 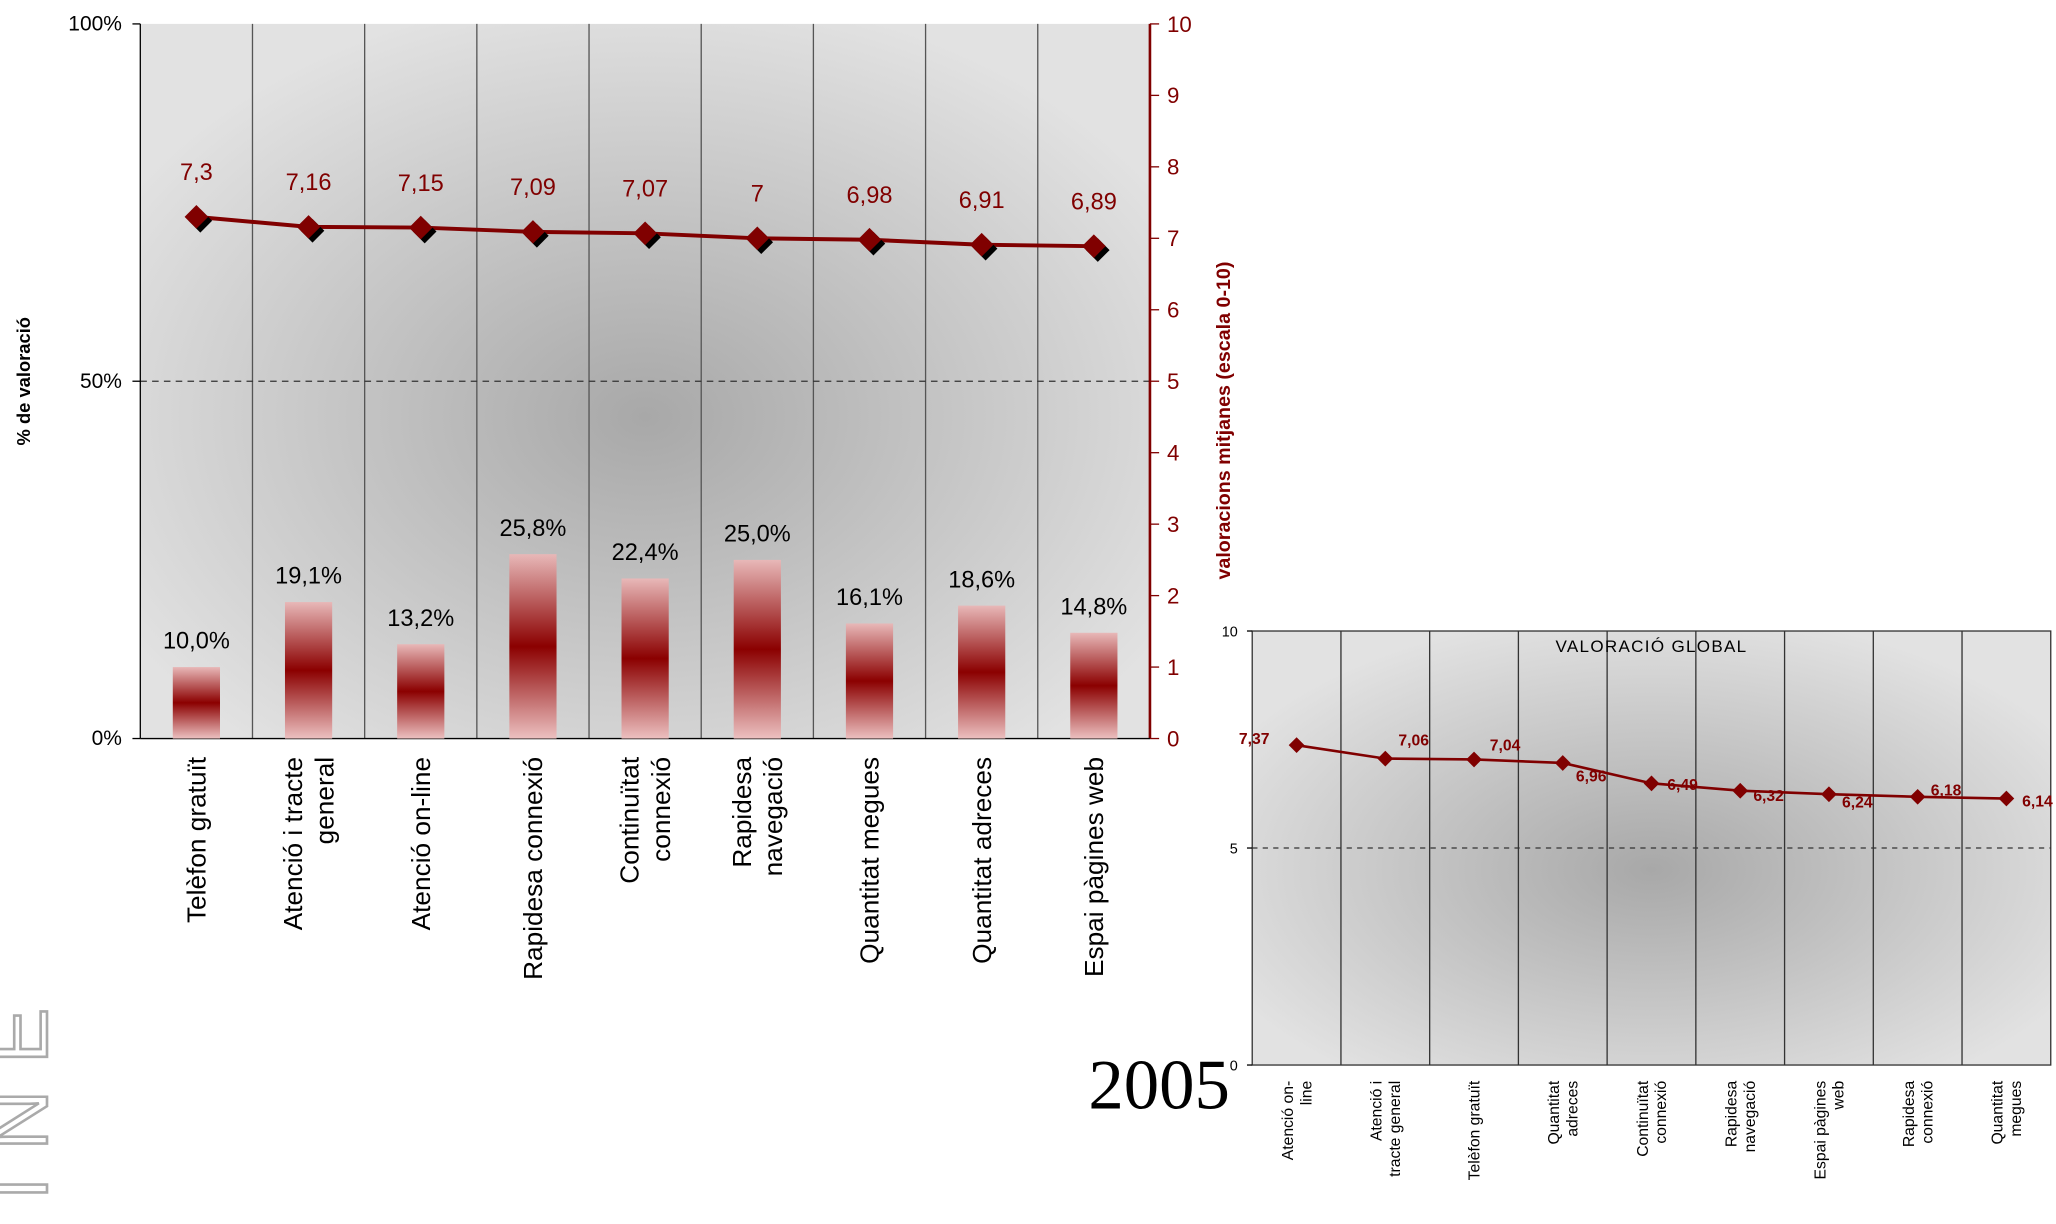 What do you see at coordinates (1094, 867) in the screenshot?
I see `x-tick-label: Espai pàgines web` at bounding box center [1094, 867].